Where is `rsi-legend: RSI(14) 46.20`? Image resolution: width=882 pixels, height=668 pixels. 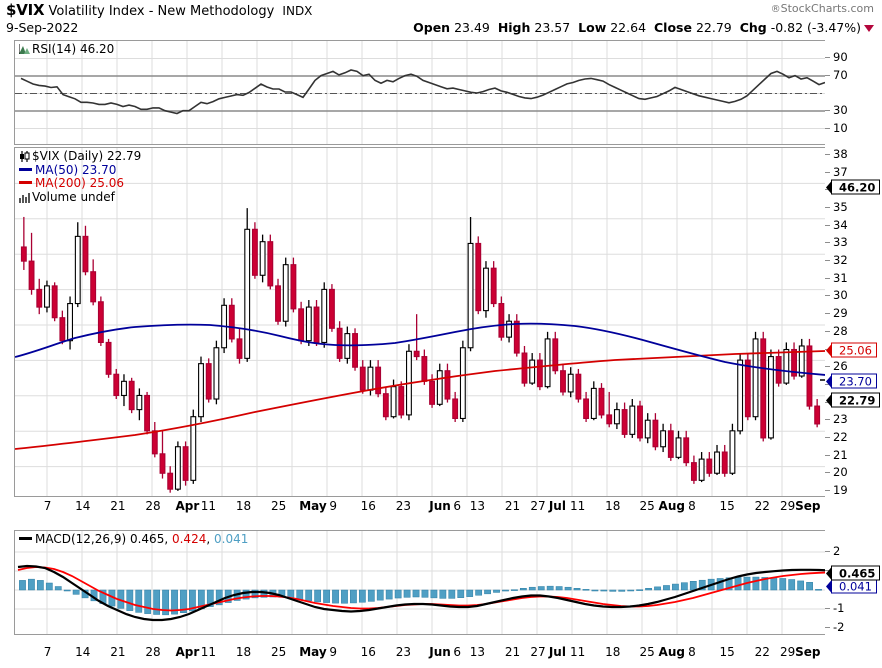
rsi-legend: RSI(14) 46.20 is located at coordinates (66, 49).